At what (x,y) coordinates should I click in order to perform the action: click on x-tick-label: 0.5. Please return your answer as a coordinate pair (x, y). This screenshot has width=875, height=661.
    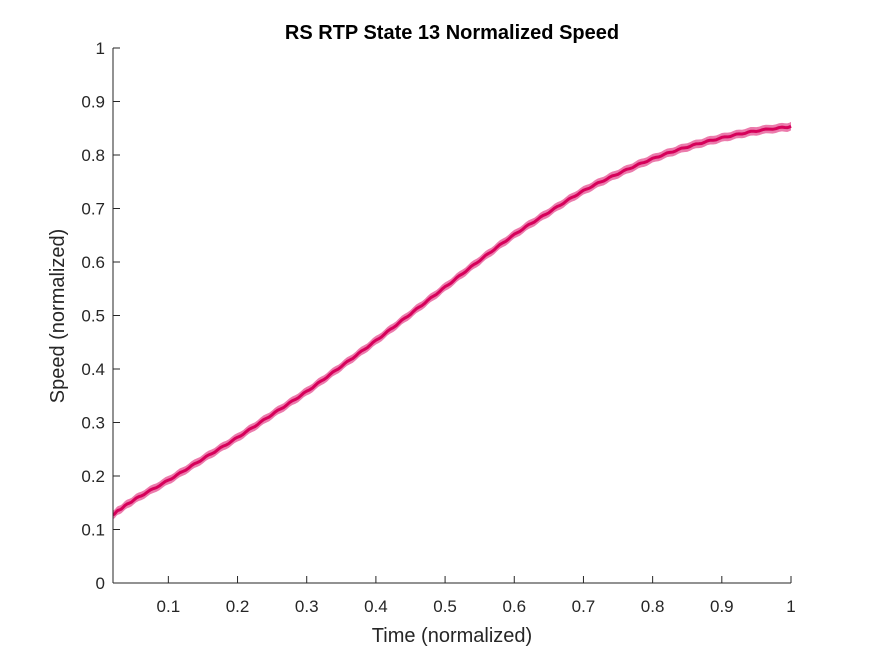
    Looking at the image, I should click on (445, 606).